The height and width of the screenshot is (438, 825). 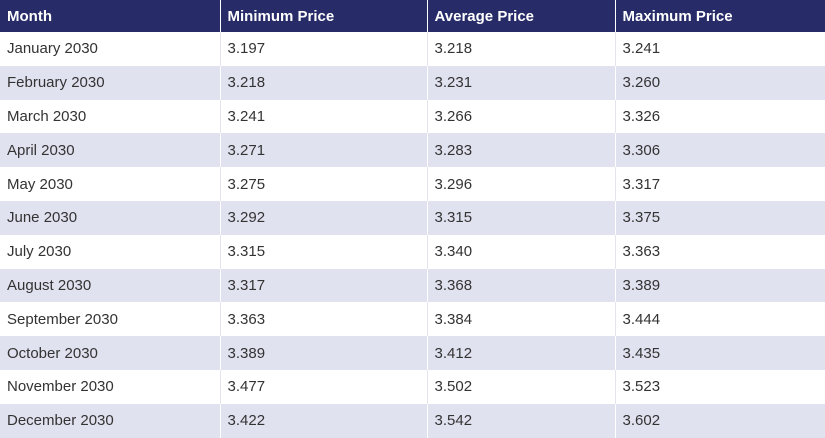 What do you see at coordinates (324, 319) in the screenshot?
I see `cell-minimum-price: 3.363` at bounding box center [324, 319].